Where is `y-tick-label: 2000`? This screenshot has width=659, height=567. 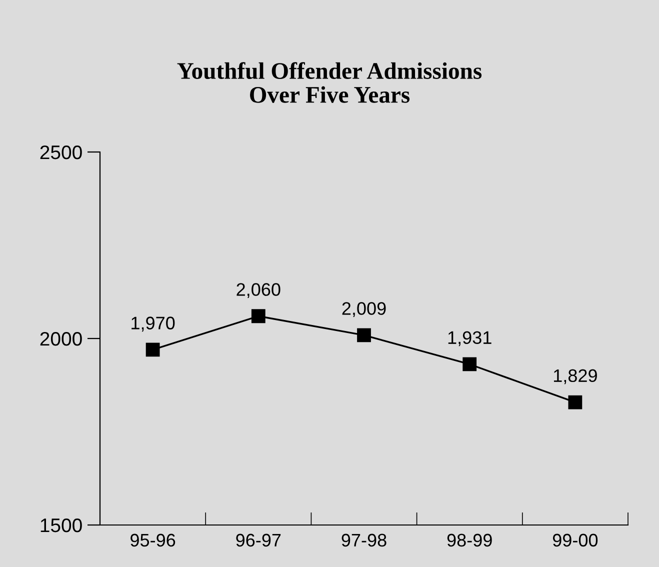 y-tick-label: 2000 is located at coordinates (61, 339).